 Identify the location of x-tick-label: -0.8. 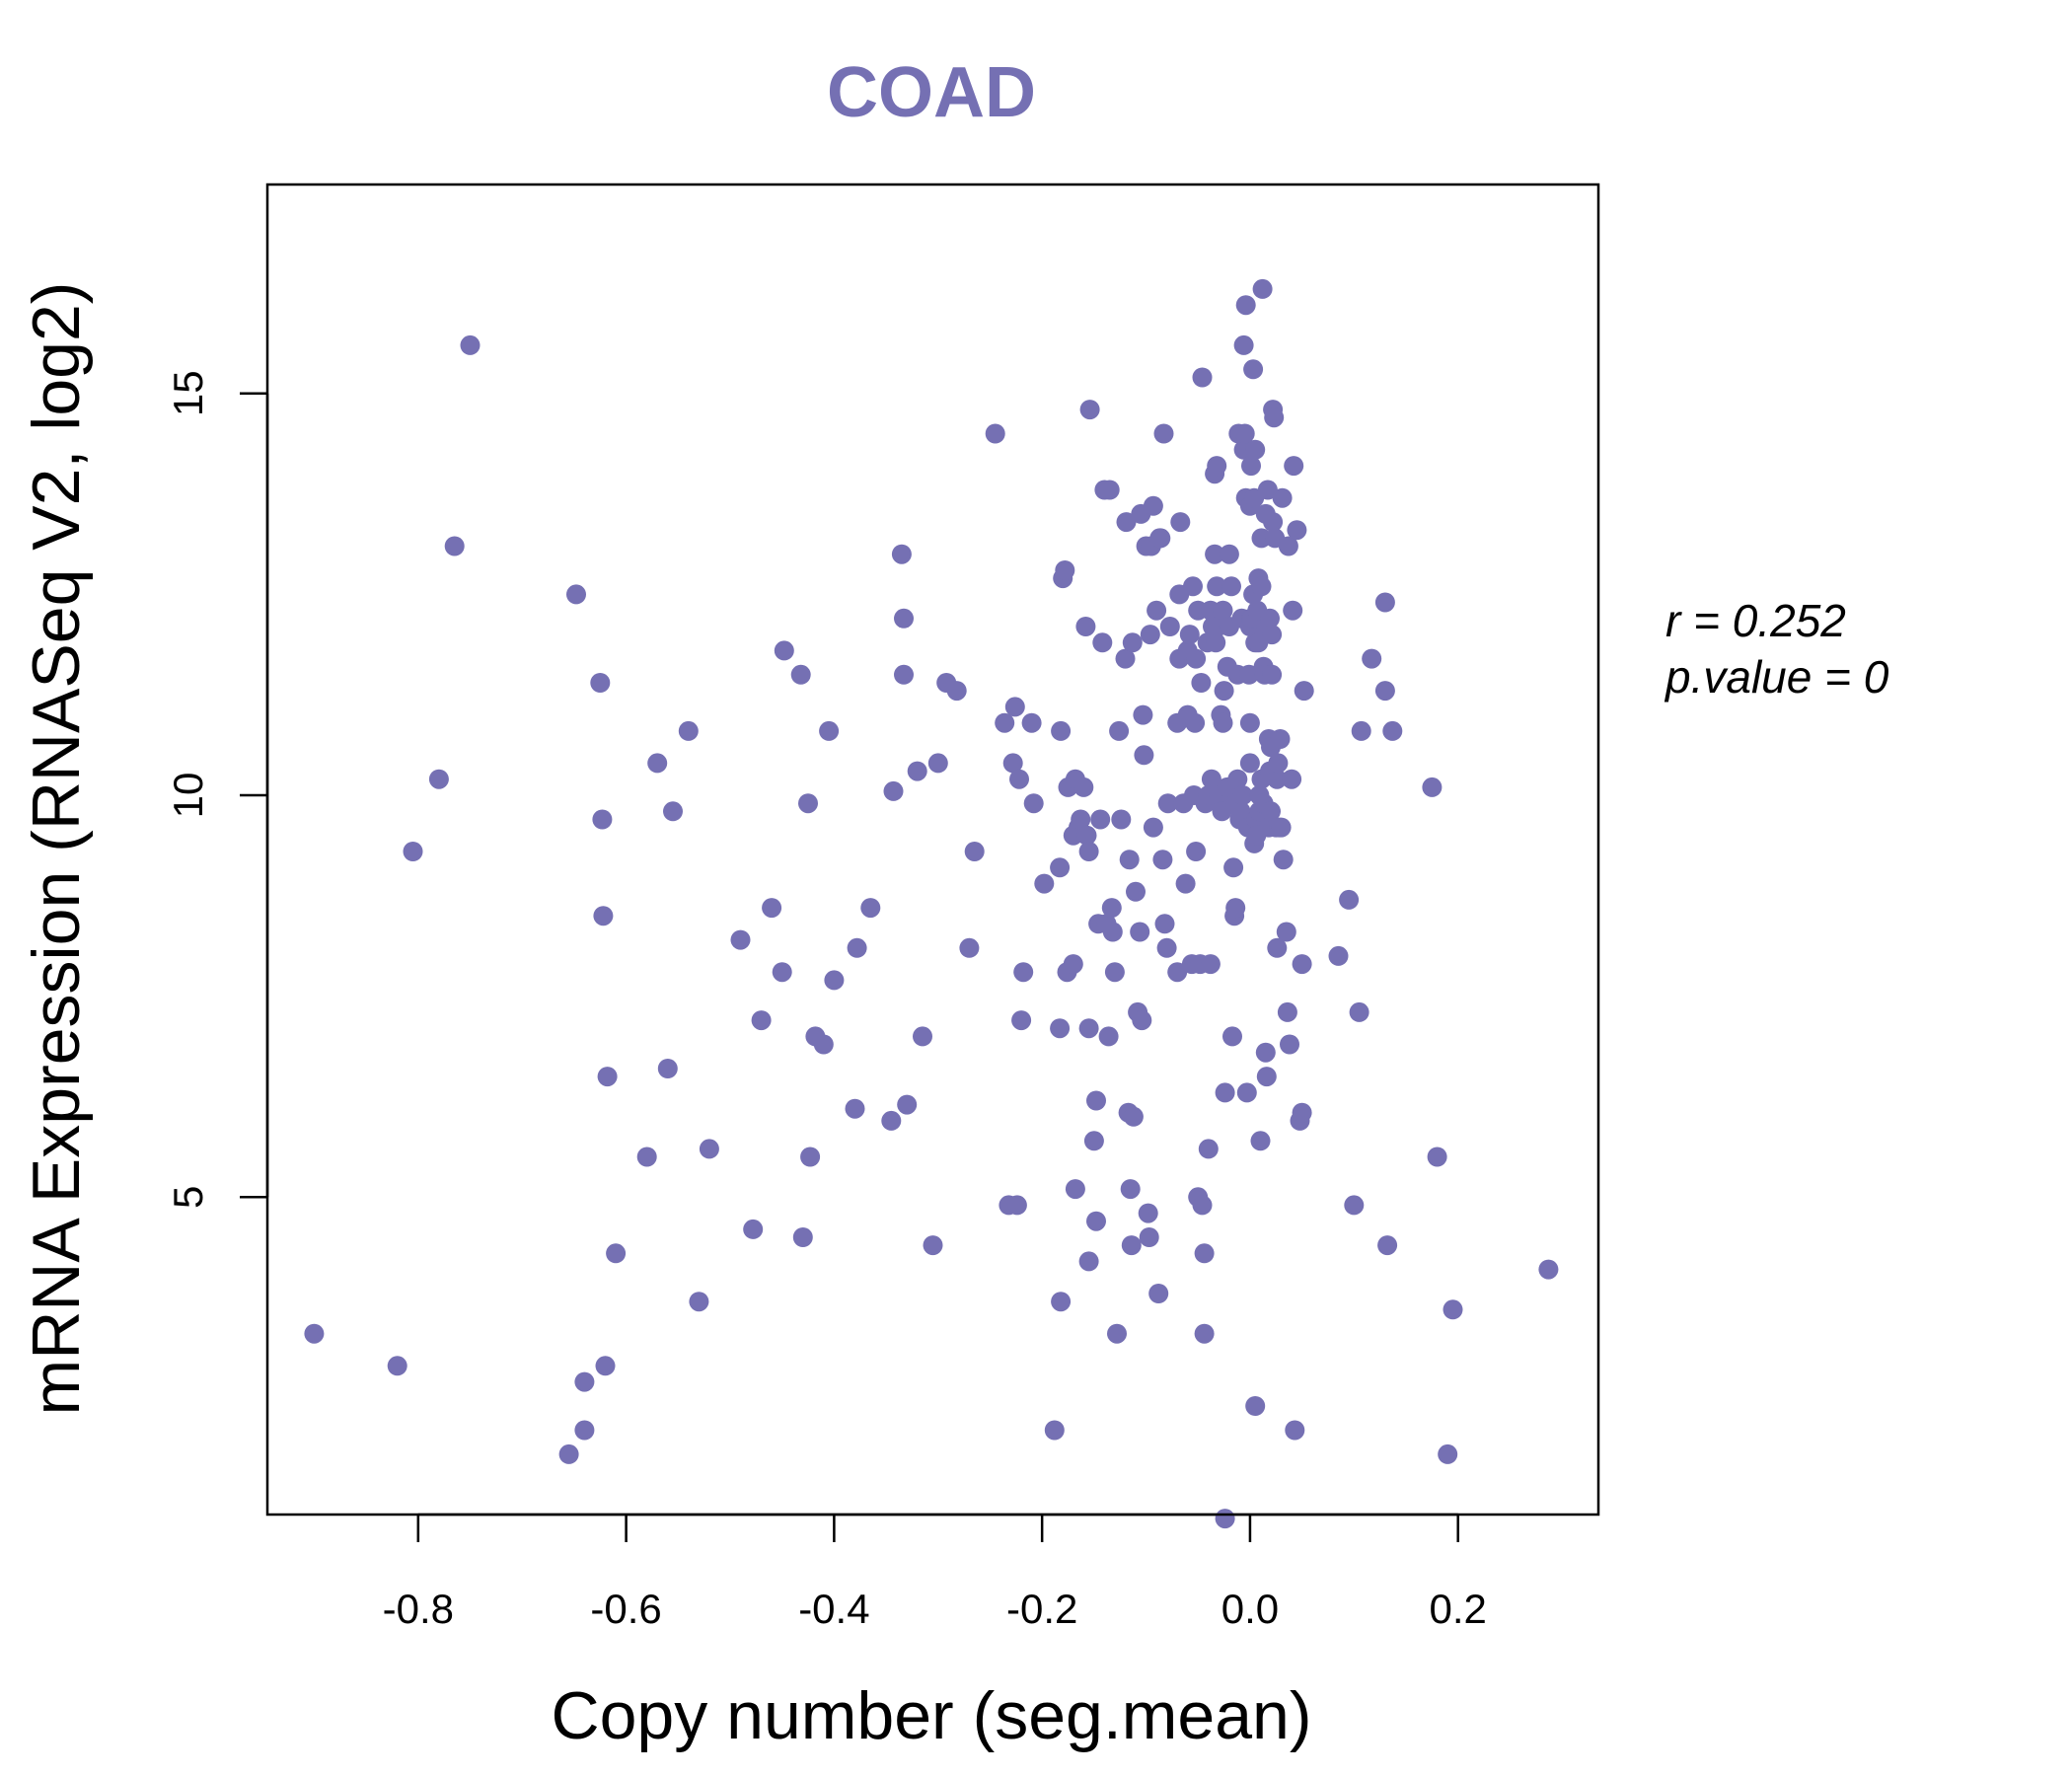
(418, 1609).